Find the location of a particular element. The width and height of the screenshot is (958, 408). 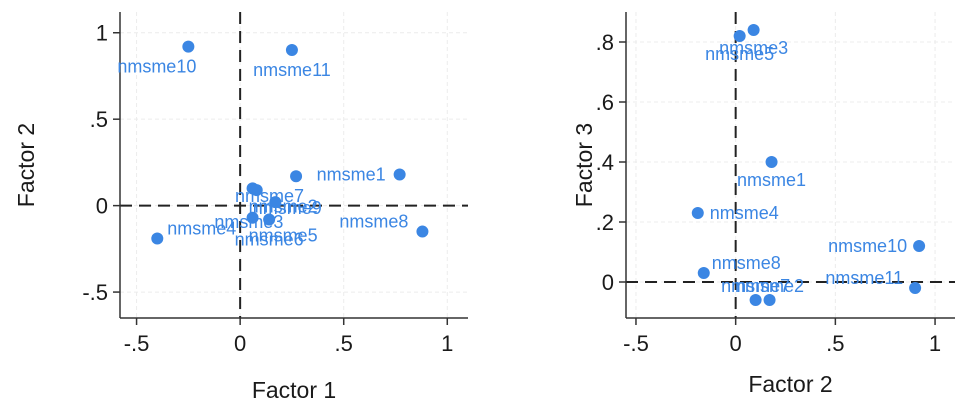

chart1-y-tick-label: 0 is located at coordinates (102, 206).